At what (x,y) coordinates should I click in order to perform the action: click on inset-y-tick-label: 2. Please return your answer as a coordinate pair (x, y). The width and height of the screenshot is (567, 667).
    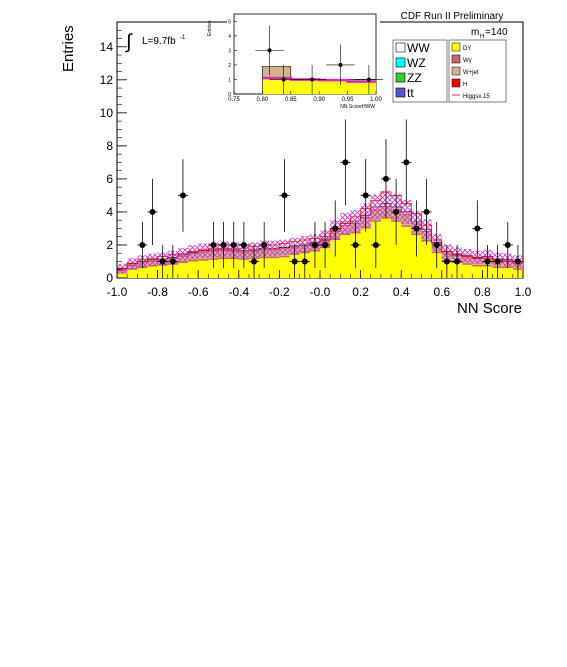
    Looking at the image, I should click on (229, 66).